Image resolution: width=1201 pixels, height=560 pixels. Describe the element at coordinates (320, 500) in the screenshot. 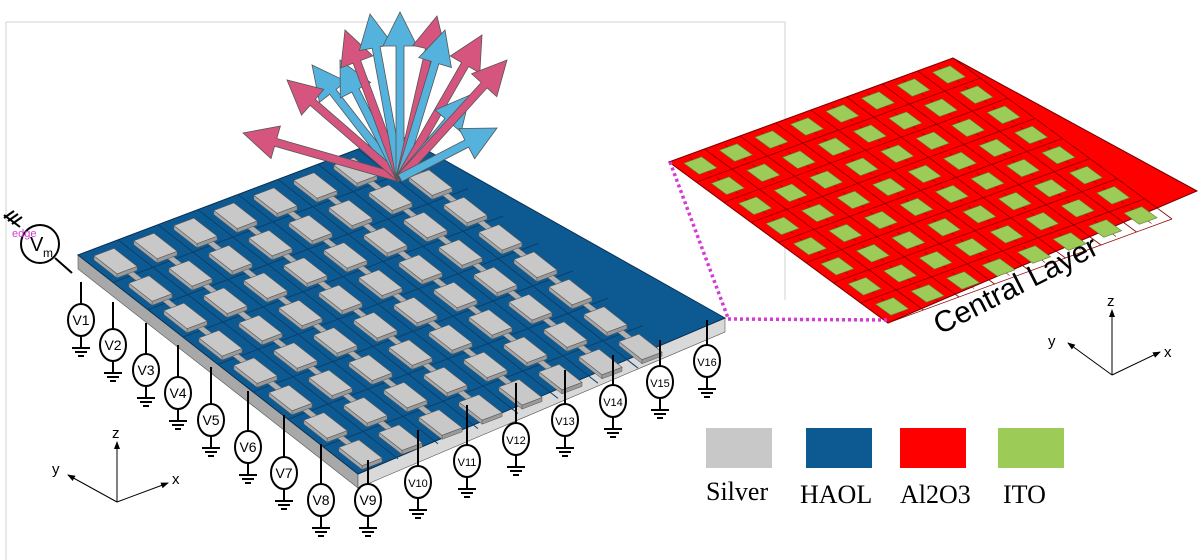

I see `voltage-label: V8` at that location.